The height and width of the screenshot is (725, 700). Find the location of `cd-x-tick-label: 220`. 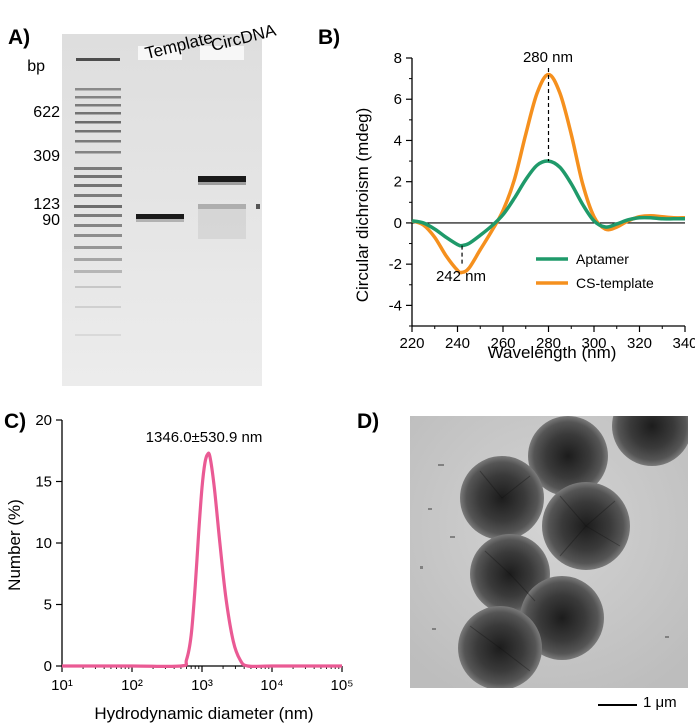

cd-x-tick-label: 220 is located at coordinates (411, 343).